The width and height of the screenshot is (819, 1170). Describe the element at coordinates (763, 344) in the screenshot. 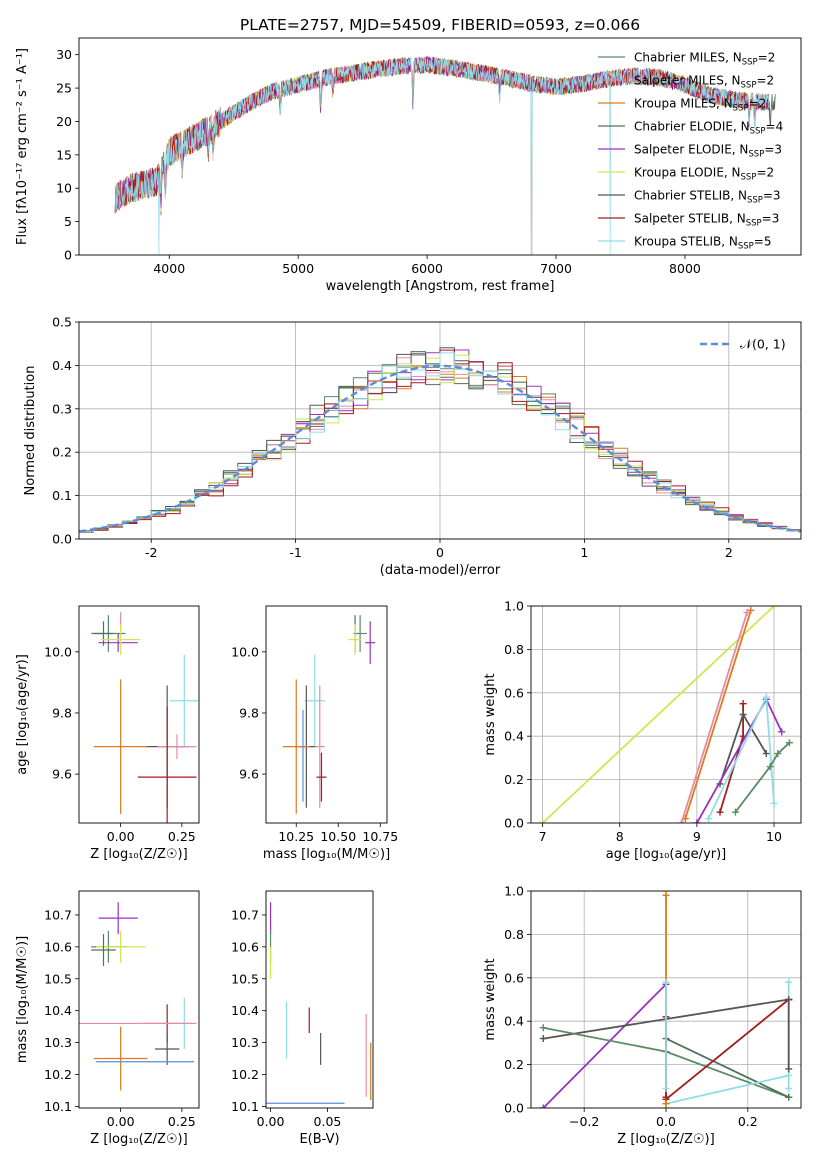

I see `legend-entry: 𝒩(0, 1)` at that location.